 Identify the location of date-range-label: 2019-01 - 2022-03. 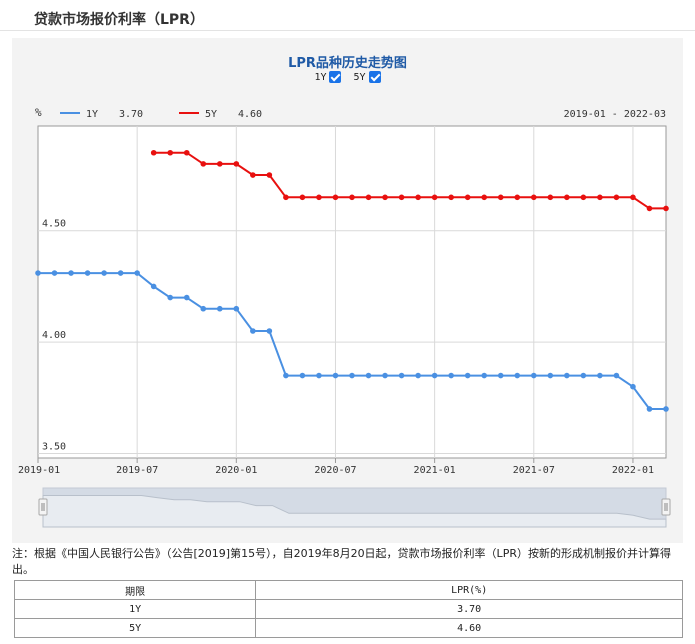
(615, 114).